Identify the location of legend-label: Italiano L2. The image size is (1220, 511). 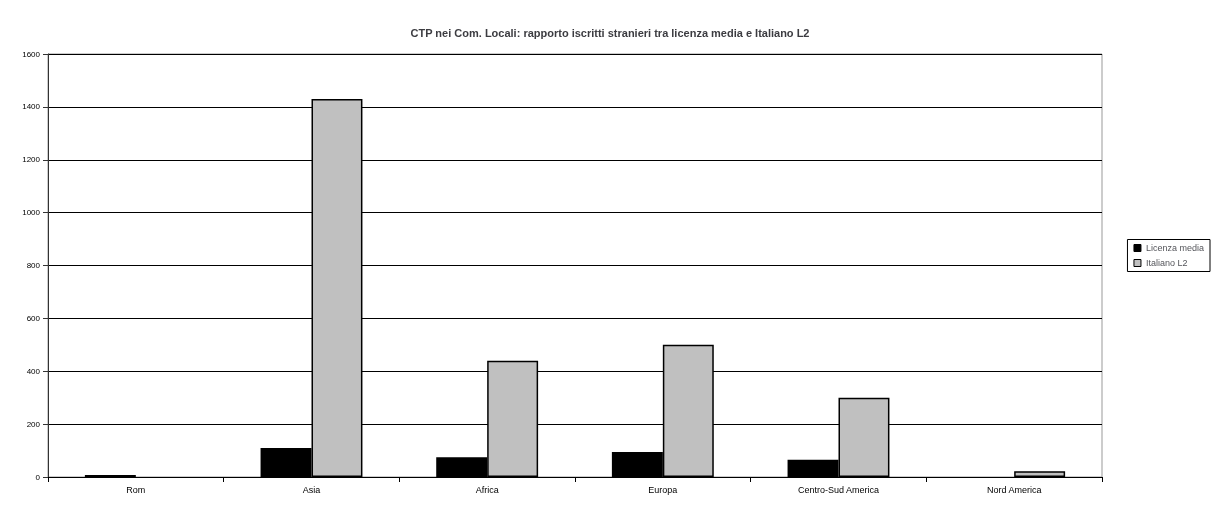
(1166, 263).